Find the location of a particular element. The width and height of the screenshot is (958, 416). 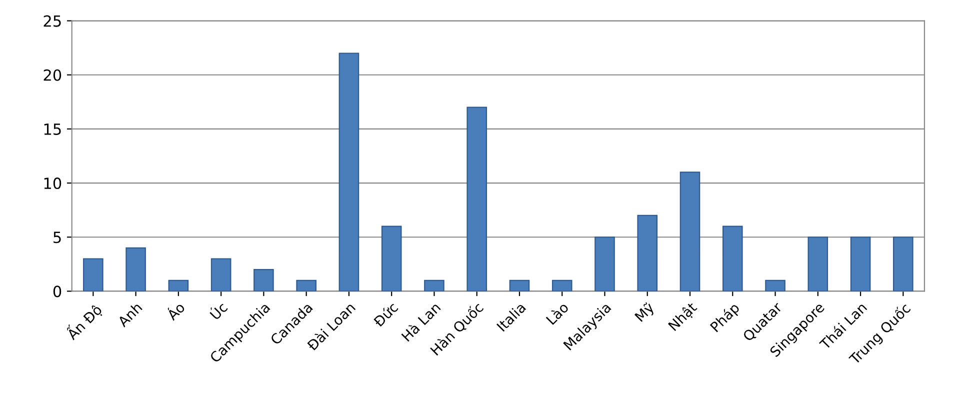

x-tick-label: Anh is located at coordinates (129, 315).